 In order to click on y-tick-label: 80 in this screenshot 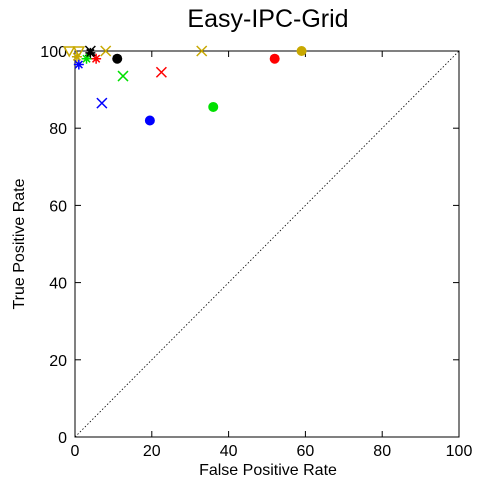, I will do `click(58, 129)`.